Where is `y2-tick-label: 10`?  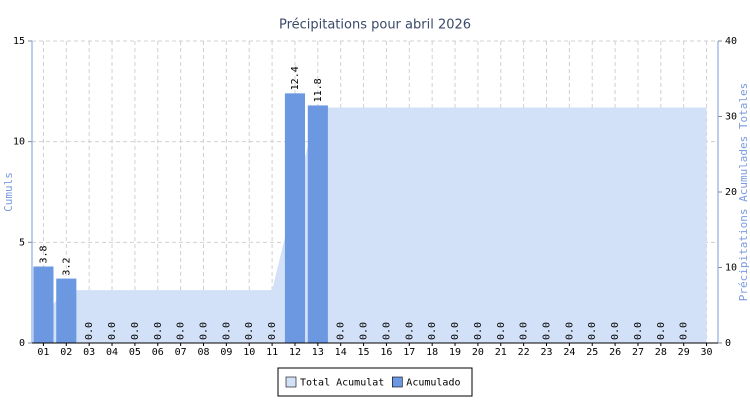
y2-tick-label: 10 is located at coordinates (731, 268).